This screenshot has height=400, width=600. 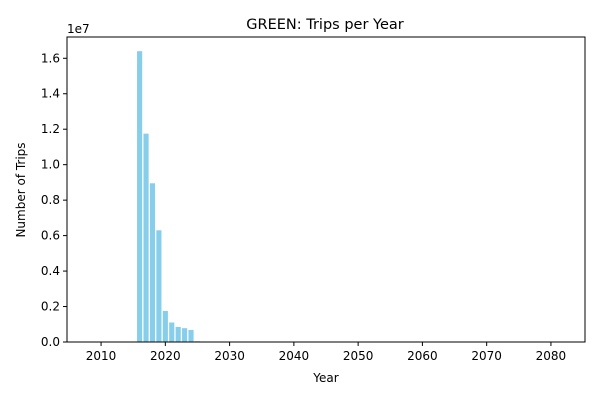 I want to click on y-tick-label: 0.4, so click(x=50, y=271).